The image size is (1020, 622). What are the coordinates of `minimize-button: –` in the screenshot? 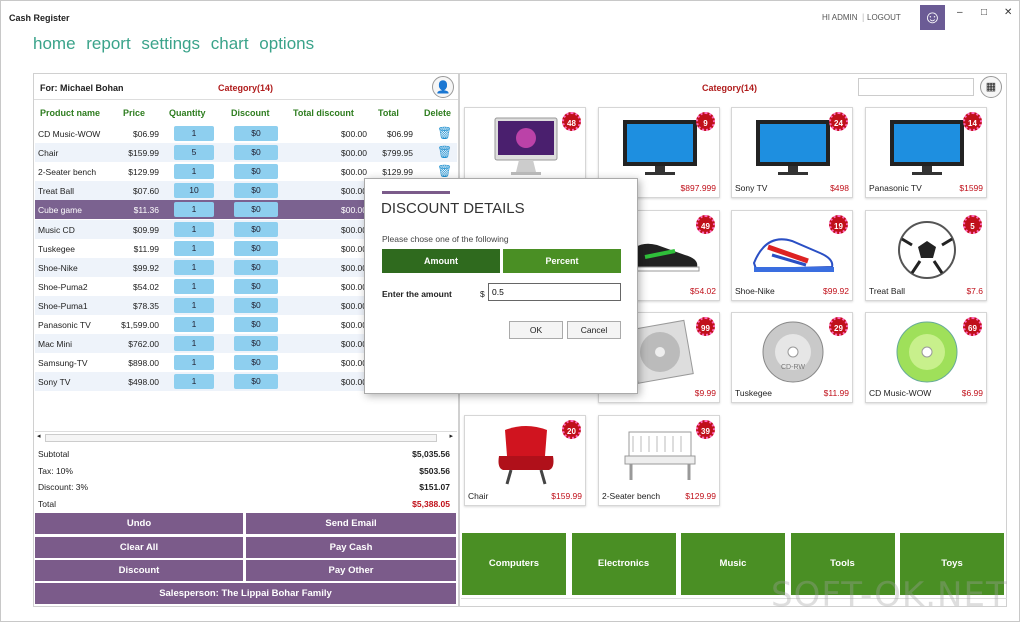 It's located at (960, 12).